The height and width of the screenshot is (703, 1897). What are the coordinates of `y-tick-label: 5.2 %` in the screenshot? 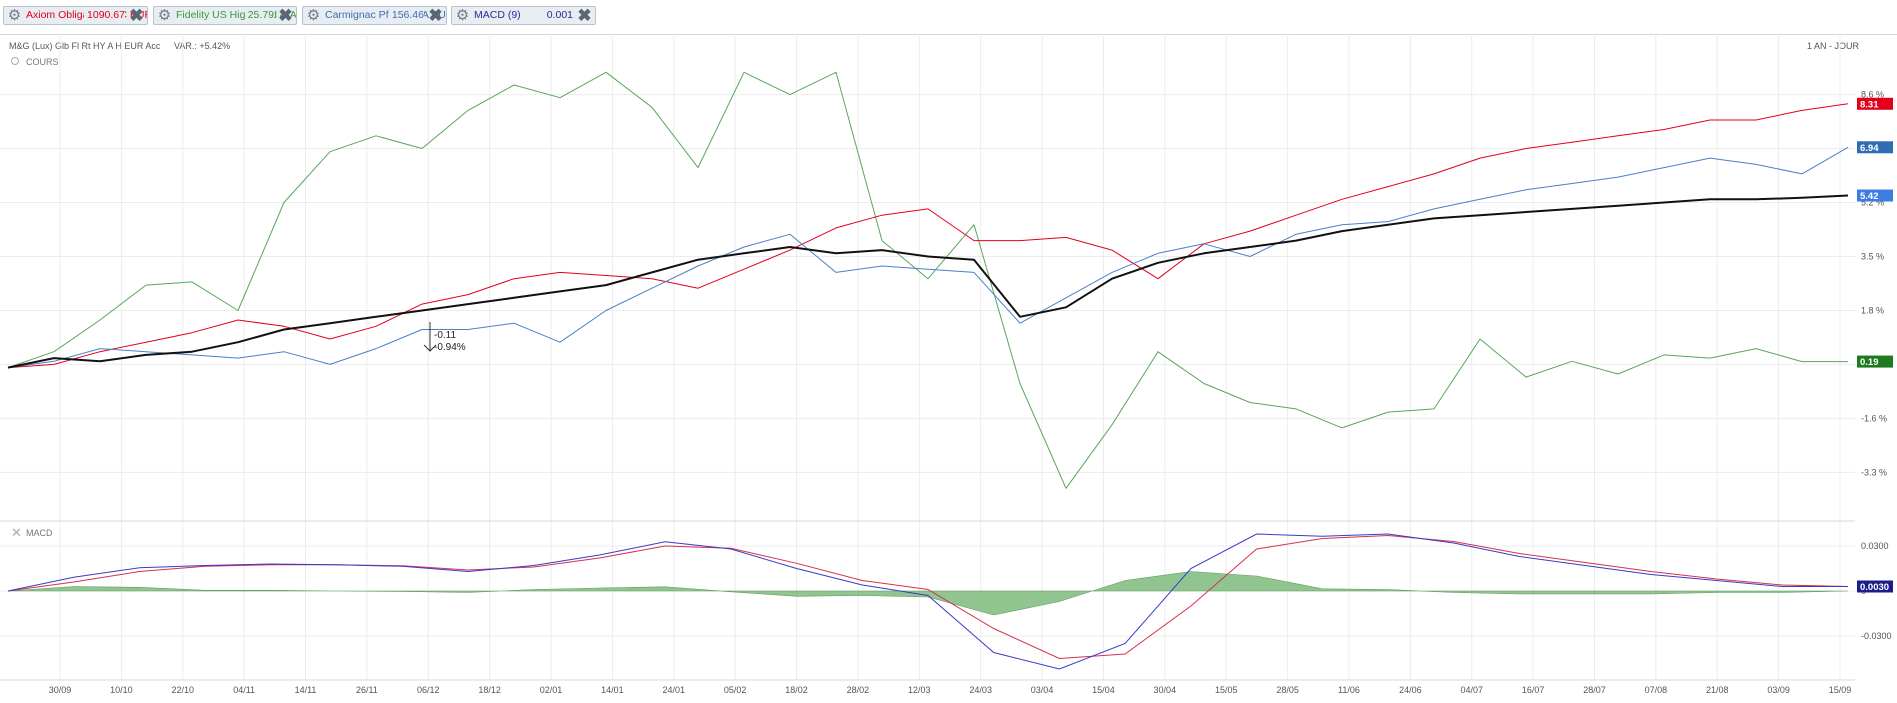 It's located at (1872, 203).